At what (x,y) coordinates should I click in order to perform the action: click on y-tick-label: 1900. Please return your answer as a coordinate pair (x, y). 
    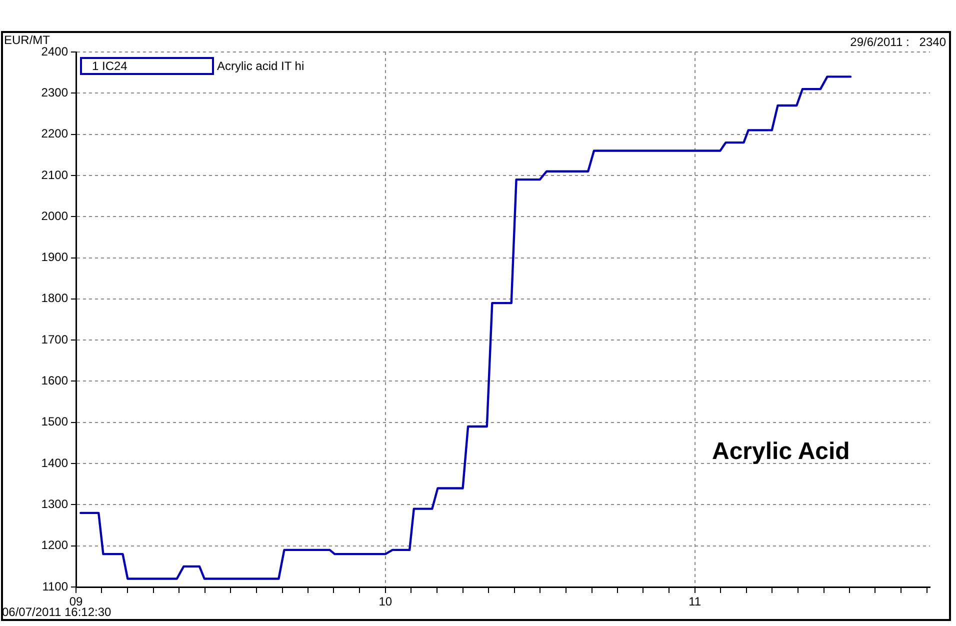
    Looking at the image, I should click on (54, 257).